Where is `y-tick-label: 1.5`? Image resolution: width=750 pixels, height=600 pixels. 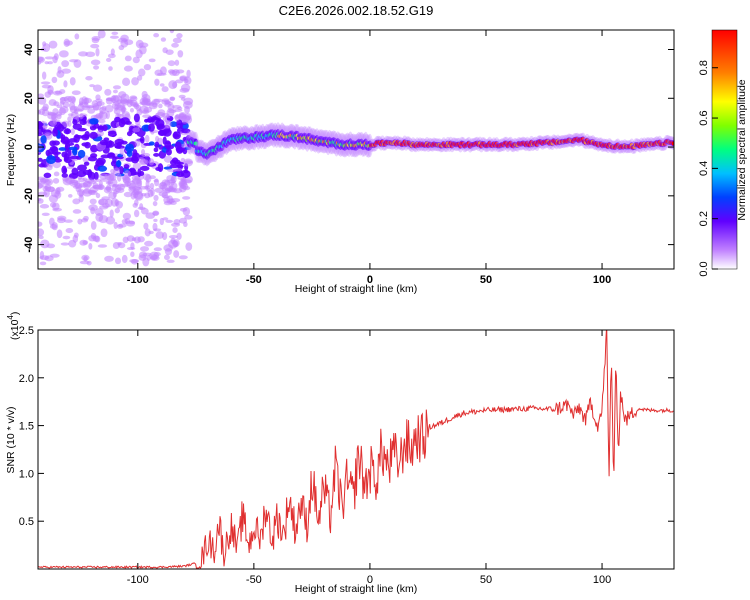 y-tick-label: 1.5 is located at coordinates (26, 427).